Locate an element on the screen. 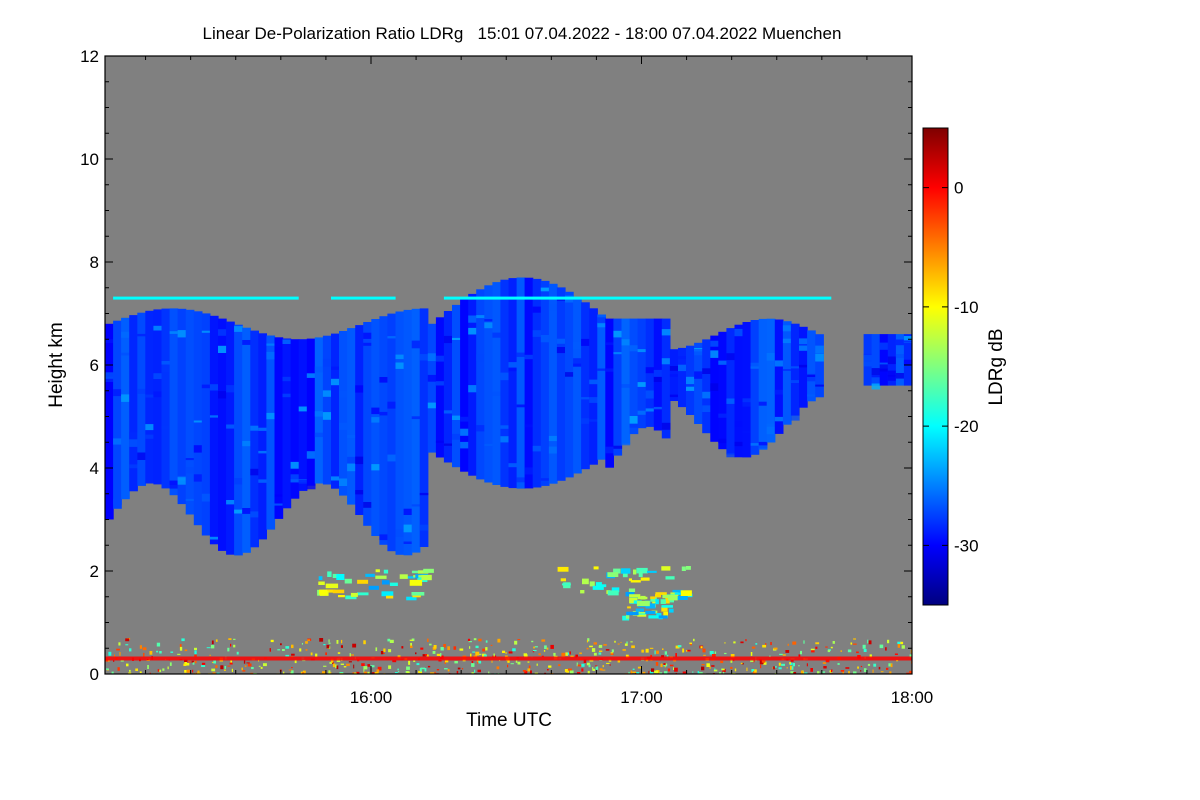  x-tick-label: 17:00 is located at coordinates (641, 697).